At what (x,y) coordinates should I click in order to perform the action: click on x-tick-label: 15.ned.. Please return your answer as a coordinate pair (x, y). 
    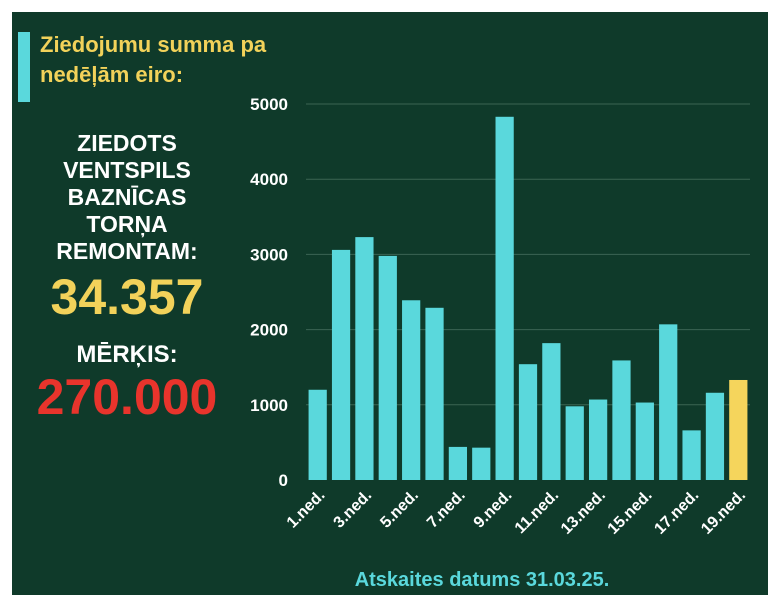
    Looking at the image, I should click on (630, 512).